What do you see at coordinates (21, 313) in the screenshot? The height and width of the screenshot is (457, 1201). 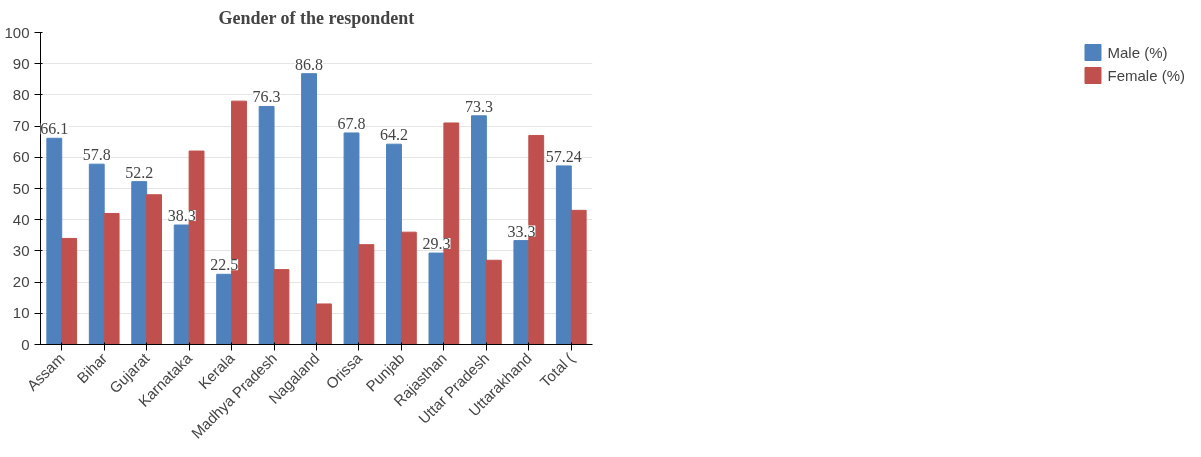 I see `y-tick-label: 10` at bounding box center [21, 313].